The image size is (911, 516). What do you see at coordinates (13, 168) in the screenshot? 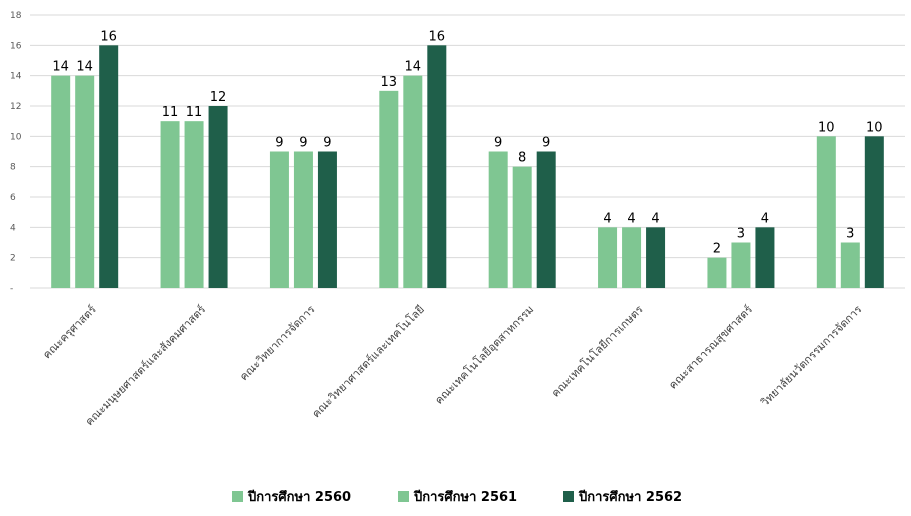
I see `y-tick-label: 8` at bounding box center [13, 168].